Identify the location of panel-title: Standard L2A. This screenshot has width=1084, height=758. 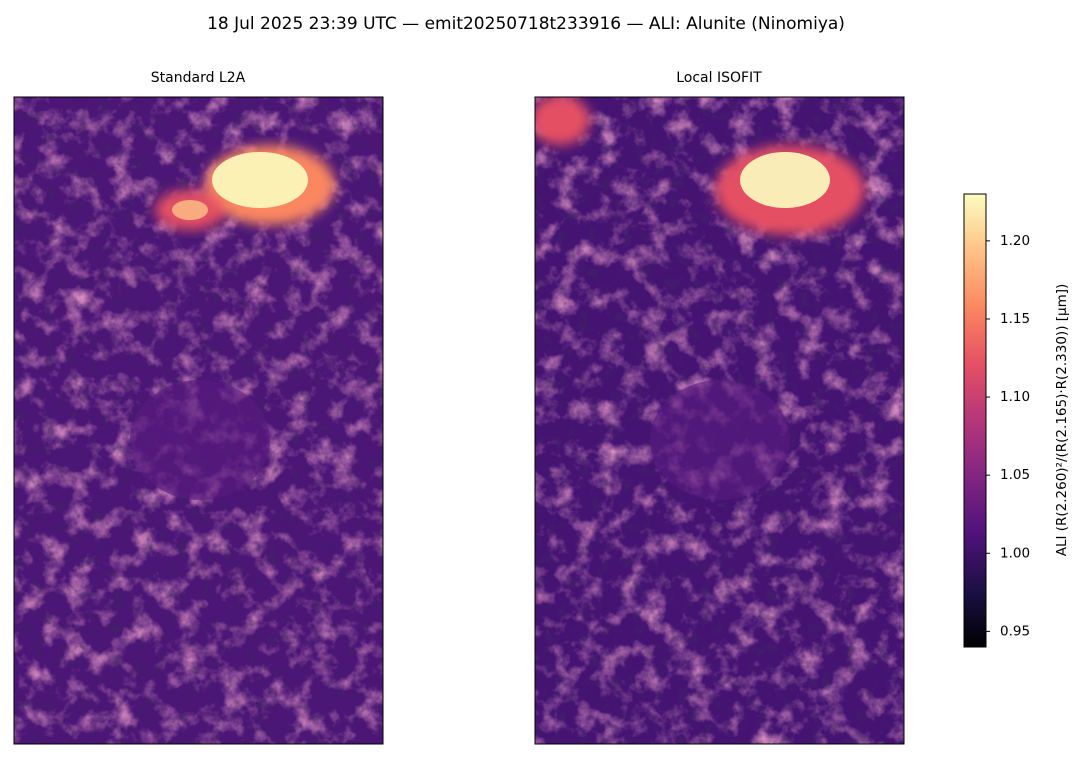
(198, 78).